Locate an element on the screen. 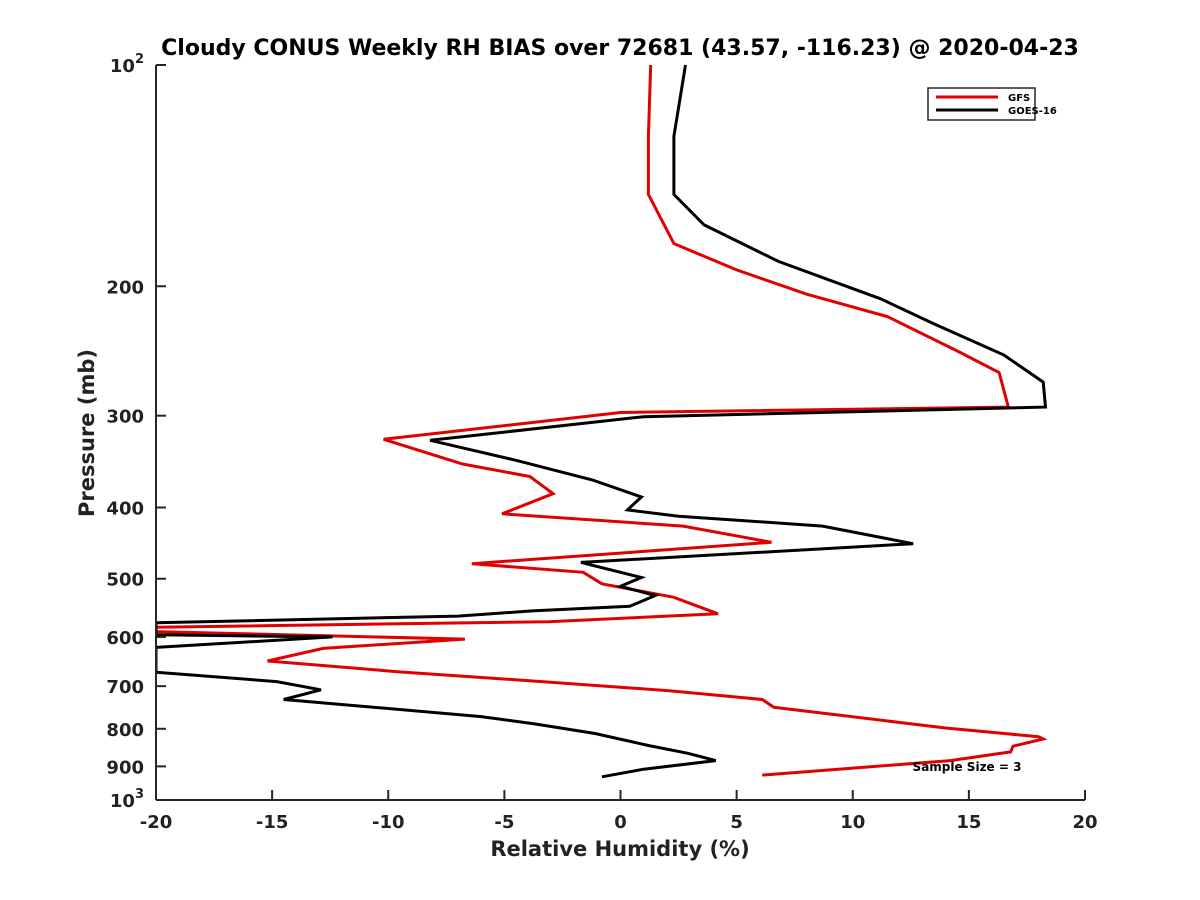 The width and height of the screenshot is (1200, 900). x-tick-label: -20 is located at coordinates (156, 822).